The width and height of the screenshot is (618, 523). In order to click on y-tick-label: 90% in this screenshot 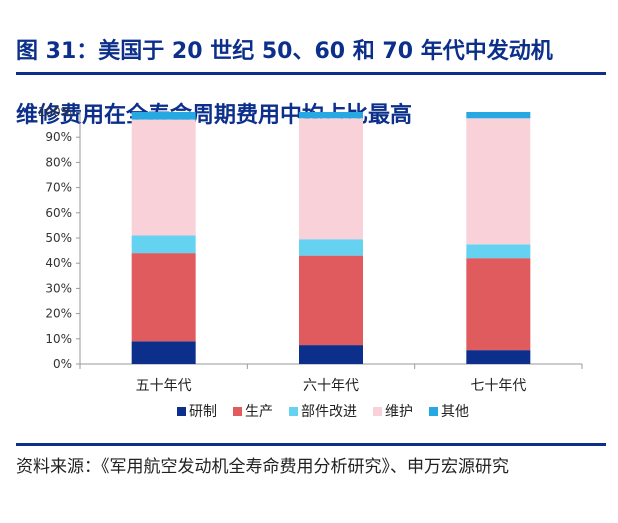, I will do `click(58, 137)`.